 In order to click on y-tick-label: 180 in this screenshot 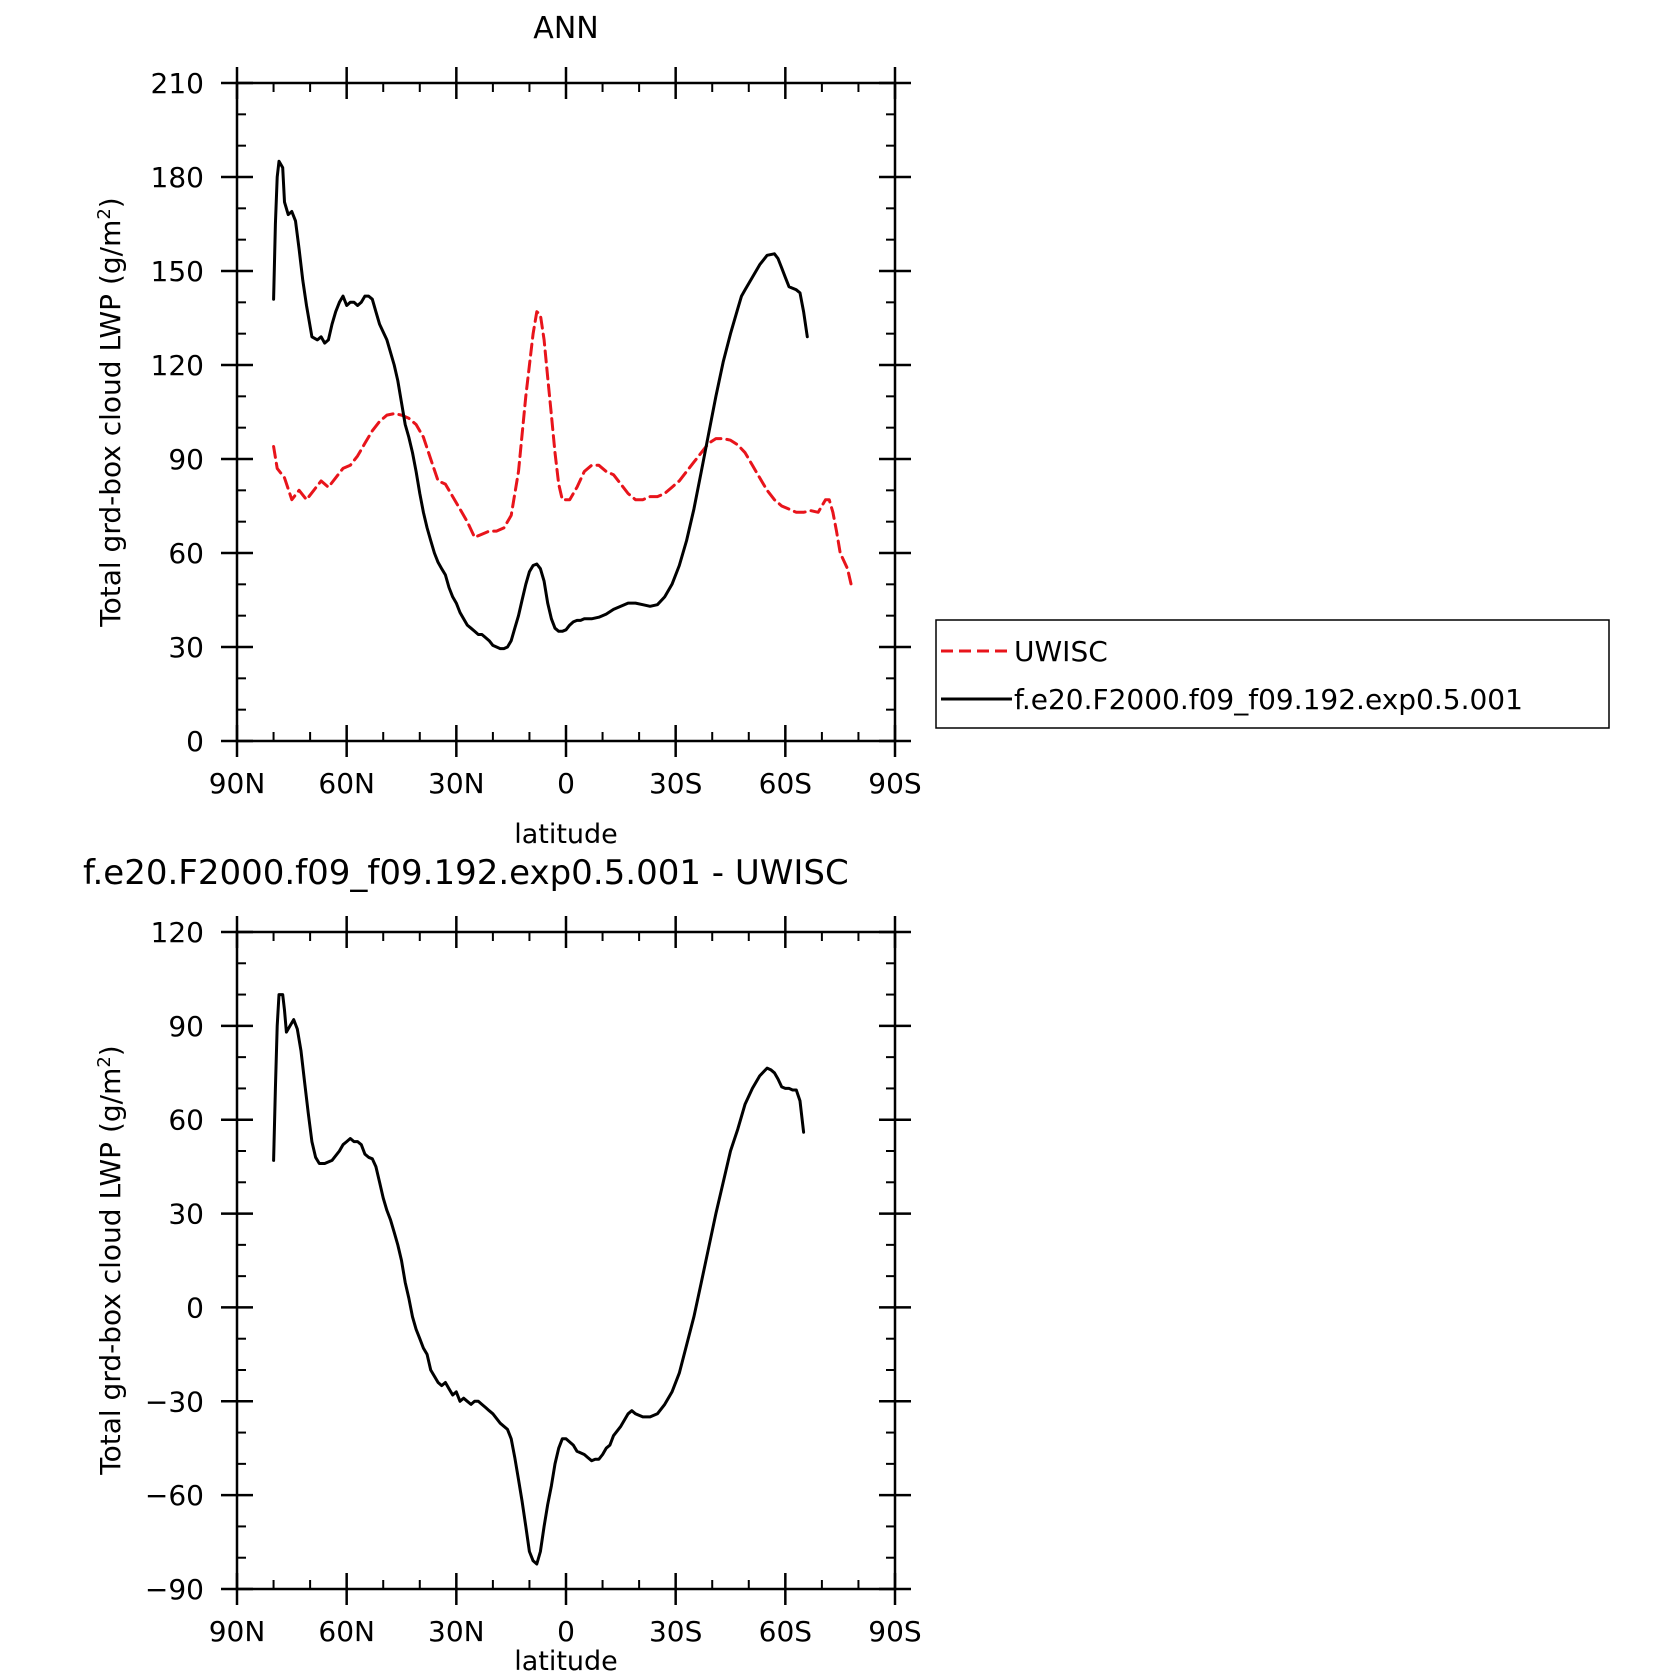, I will do `click(177, 177)`.